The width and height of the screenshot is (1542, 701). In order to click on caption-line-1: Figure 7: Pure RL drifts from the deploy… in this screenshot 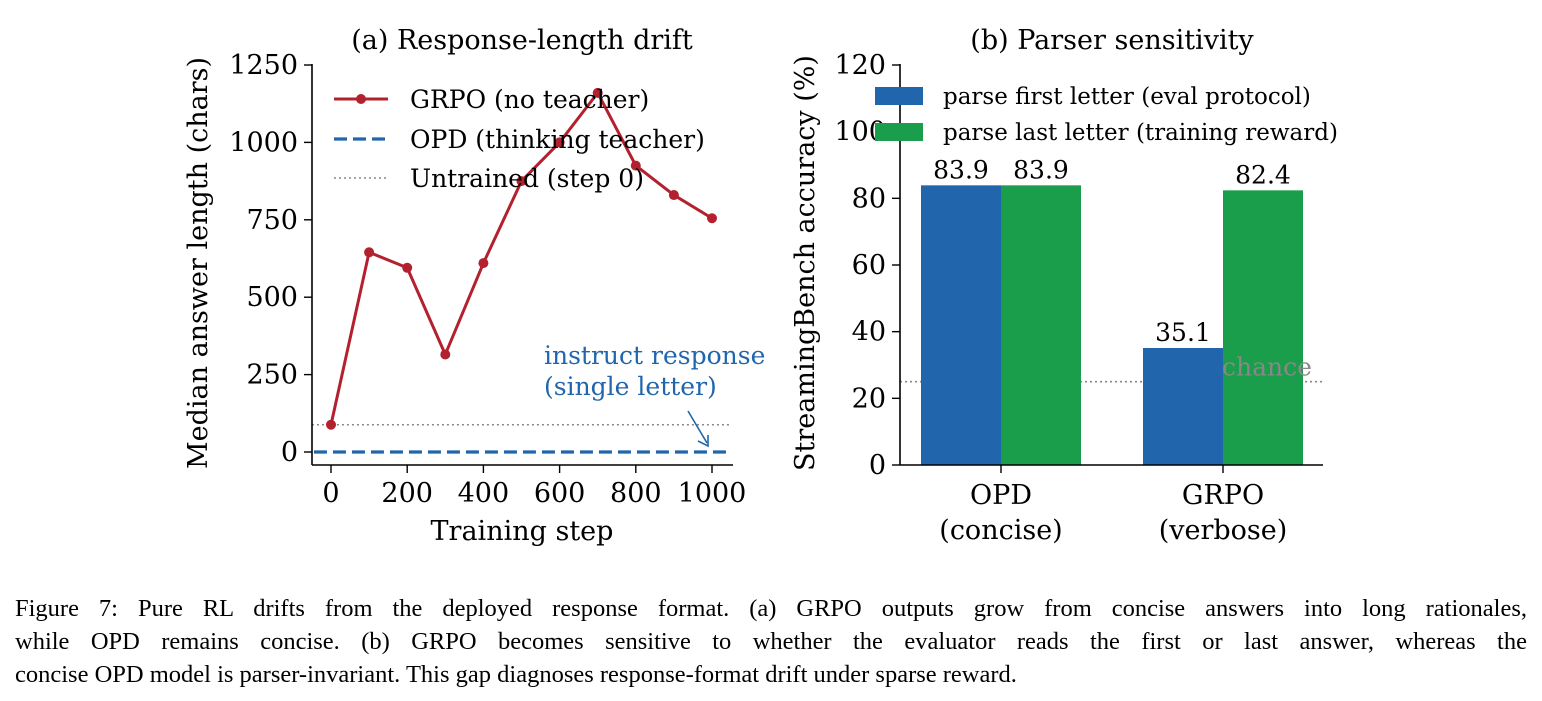, I will do `click(771, 608)`.